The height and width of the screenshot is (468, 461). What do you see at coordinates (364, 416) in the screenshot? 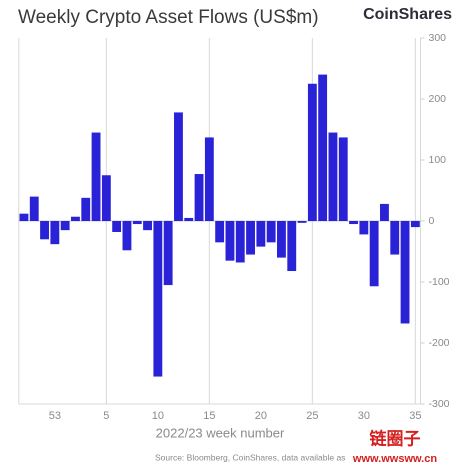
I see `x-tick-label: 30` at bounding box center [364, 416].